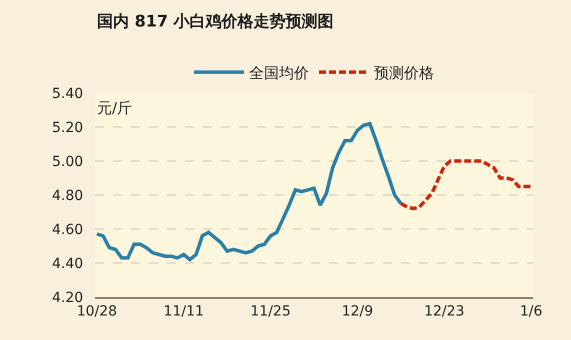 This screenshot has height=340, width=571. I want to click on x-tick-label: 12/23, so click(444, 312).